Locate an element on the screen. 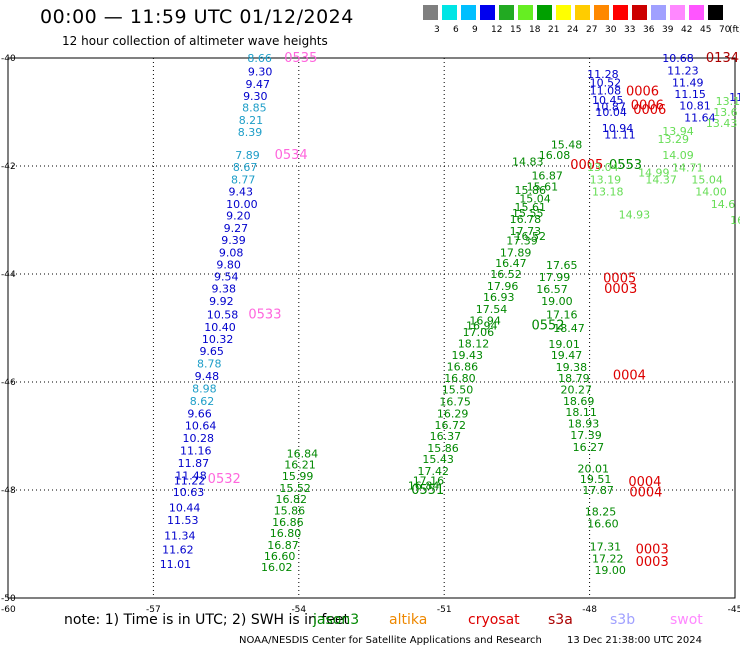 Image resolution: width=740 pixels, height=650 pixels. y-tick-label: -46 is located at coordinates (8, 383).